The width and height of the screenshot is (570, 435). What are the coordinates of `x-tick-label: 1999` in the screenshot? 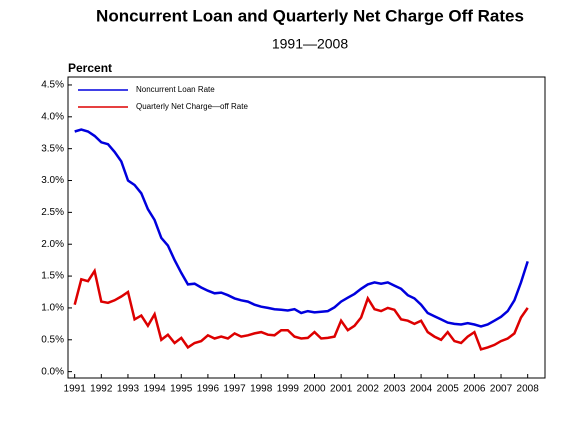 It's located at (288, 389).